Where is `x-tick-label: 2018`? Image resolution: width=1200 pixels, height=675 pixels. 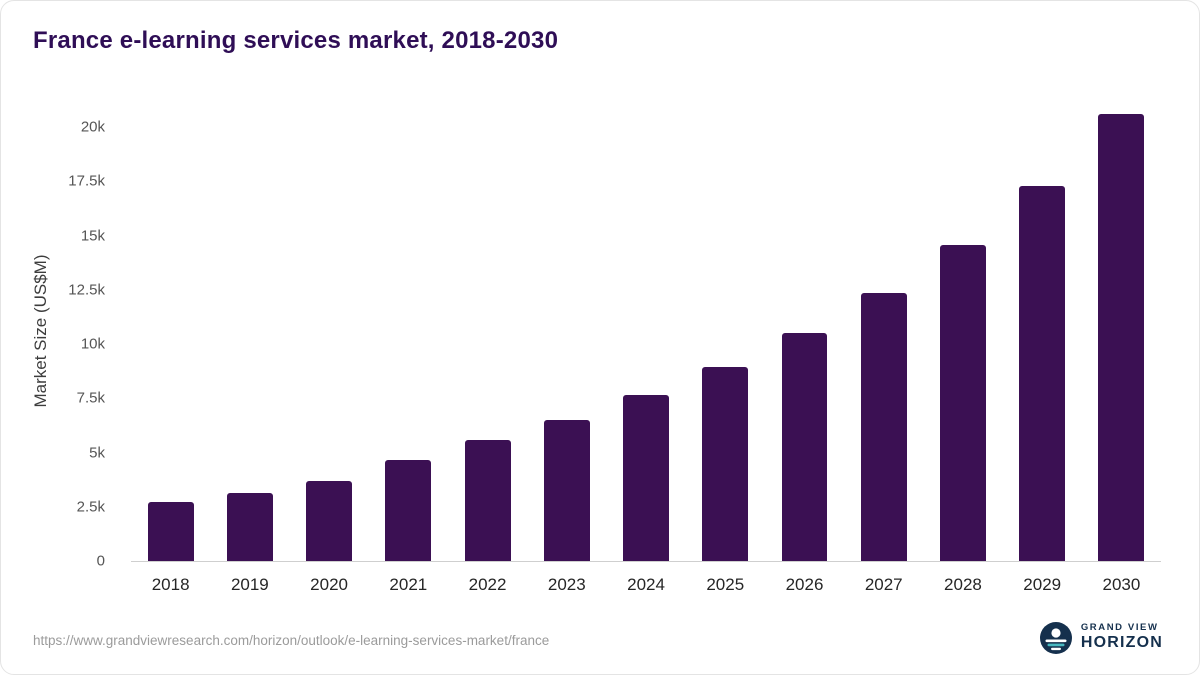 x-tick-label: 2018 is located at coordinates (170, 584).